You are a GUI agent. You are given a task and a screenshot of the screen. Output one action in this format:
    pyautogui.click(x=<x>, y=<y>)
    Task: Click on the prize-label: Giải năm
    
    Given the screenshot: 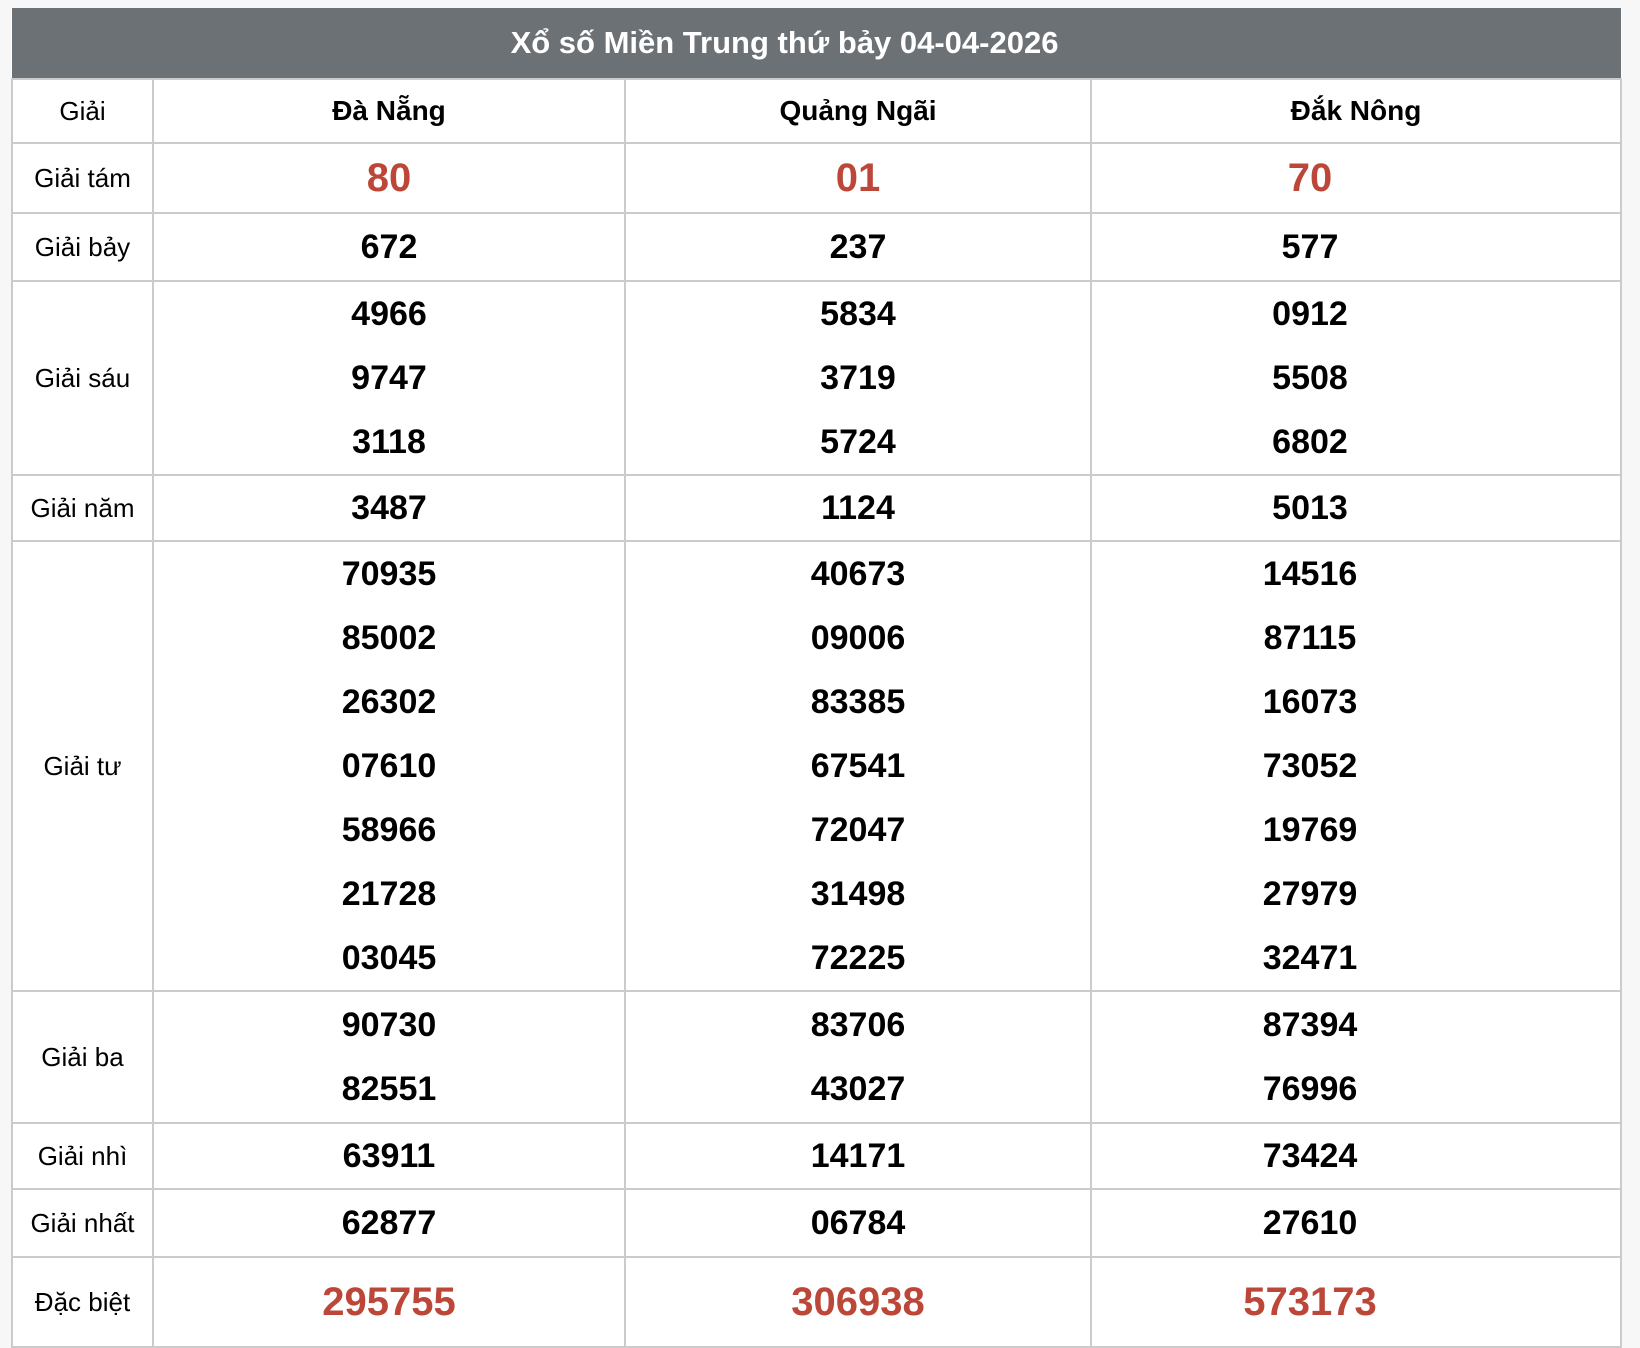 What is the action you would take?
    pyautogui.click(x=82, y=508)
    